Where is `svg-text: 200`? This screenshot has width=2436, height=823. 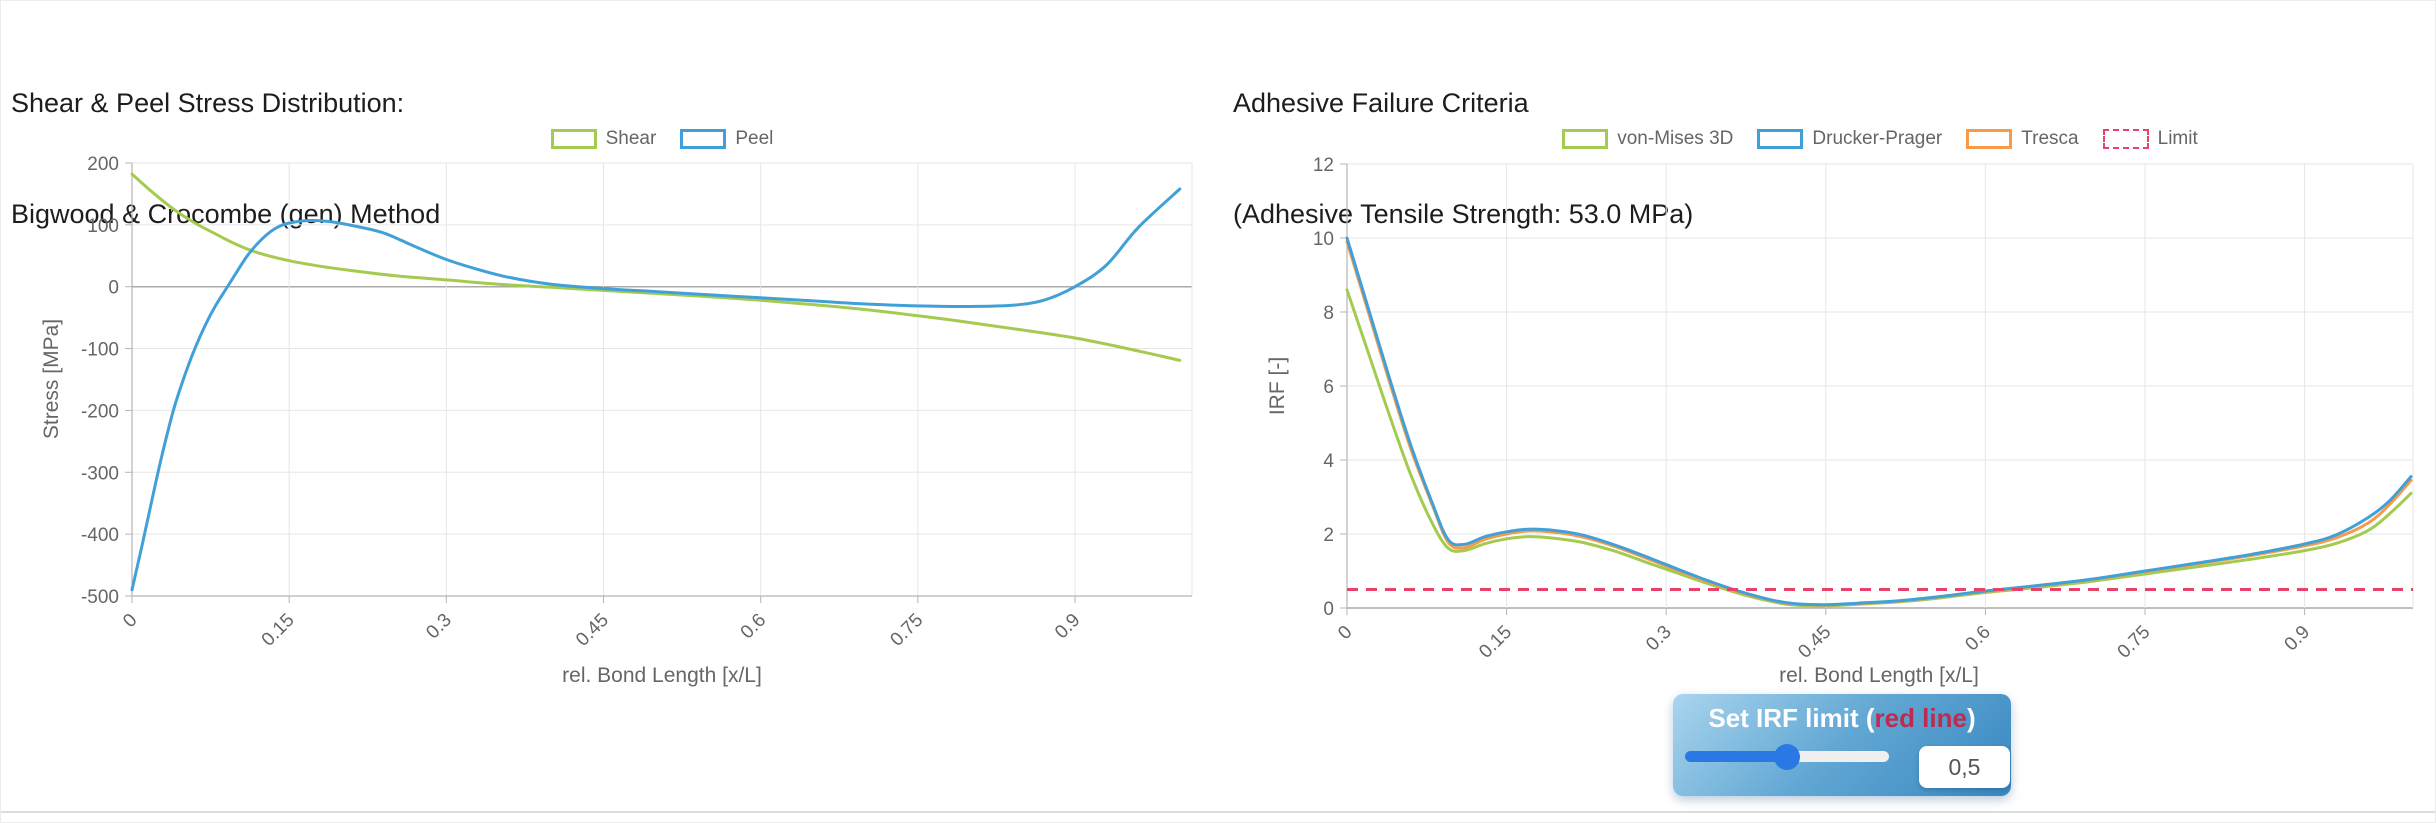 svg-text: 200 is located at coordinates (103, 164).